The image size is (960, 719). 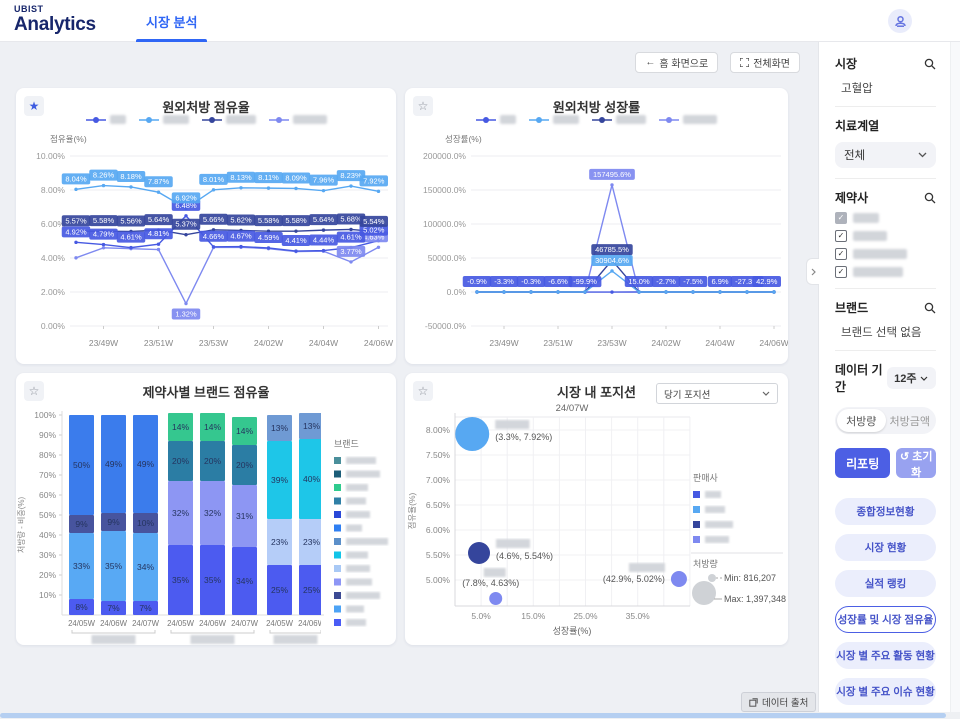 I want to click on back-arrow-icon: ←, so click(x=650, y=62).